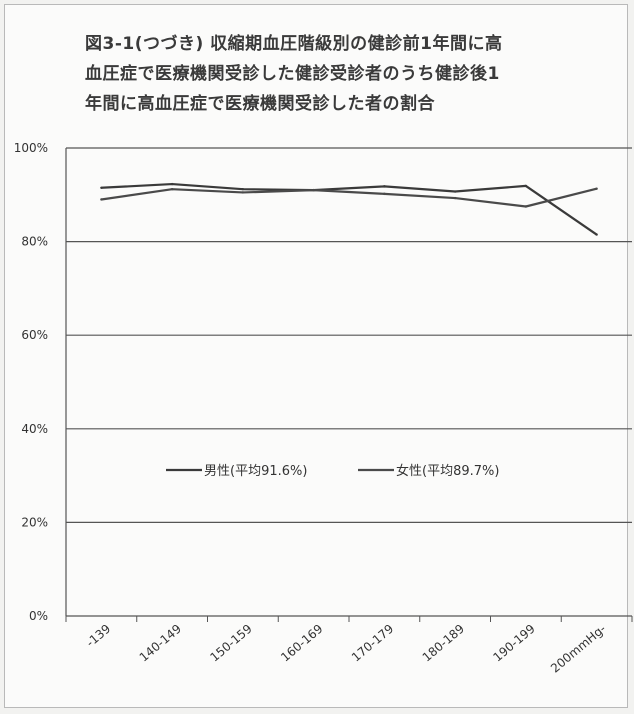 The width and height of the screenshot is (634, 714). Describe the element at coordinates (34, 335) in the screenshot. I see `y-tick-label: 60%` at that location.